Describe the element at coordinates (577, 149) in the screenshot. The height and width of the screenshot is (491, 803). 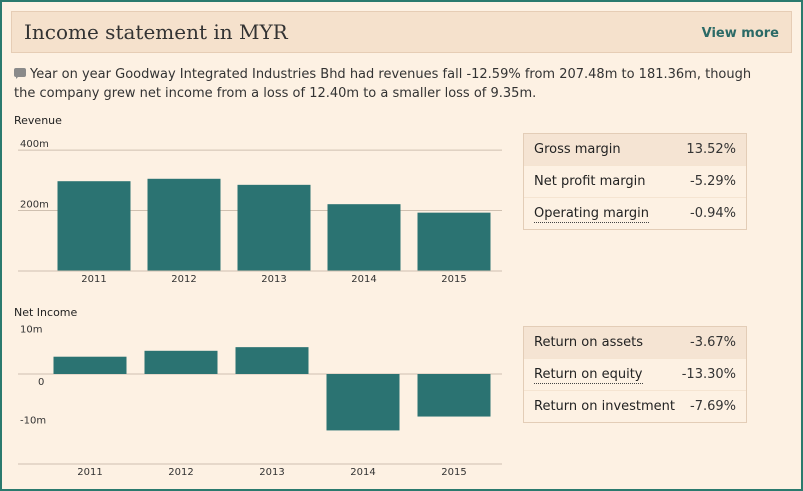
I see `ratio-label: Gross margin` at that location.